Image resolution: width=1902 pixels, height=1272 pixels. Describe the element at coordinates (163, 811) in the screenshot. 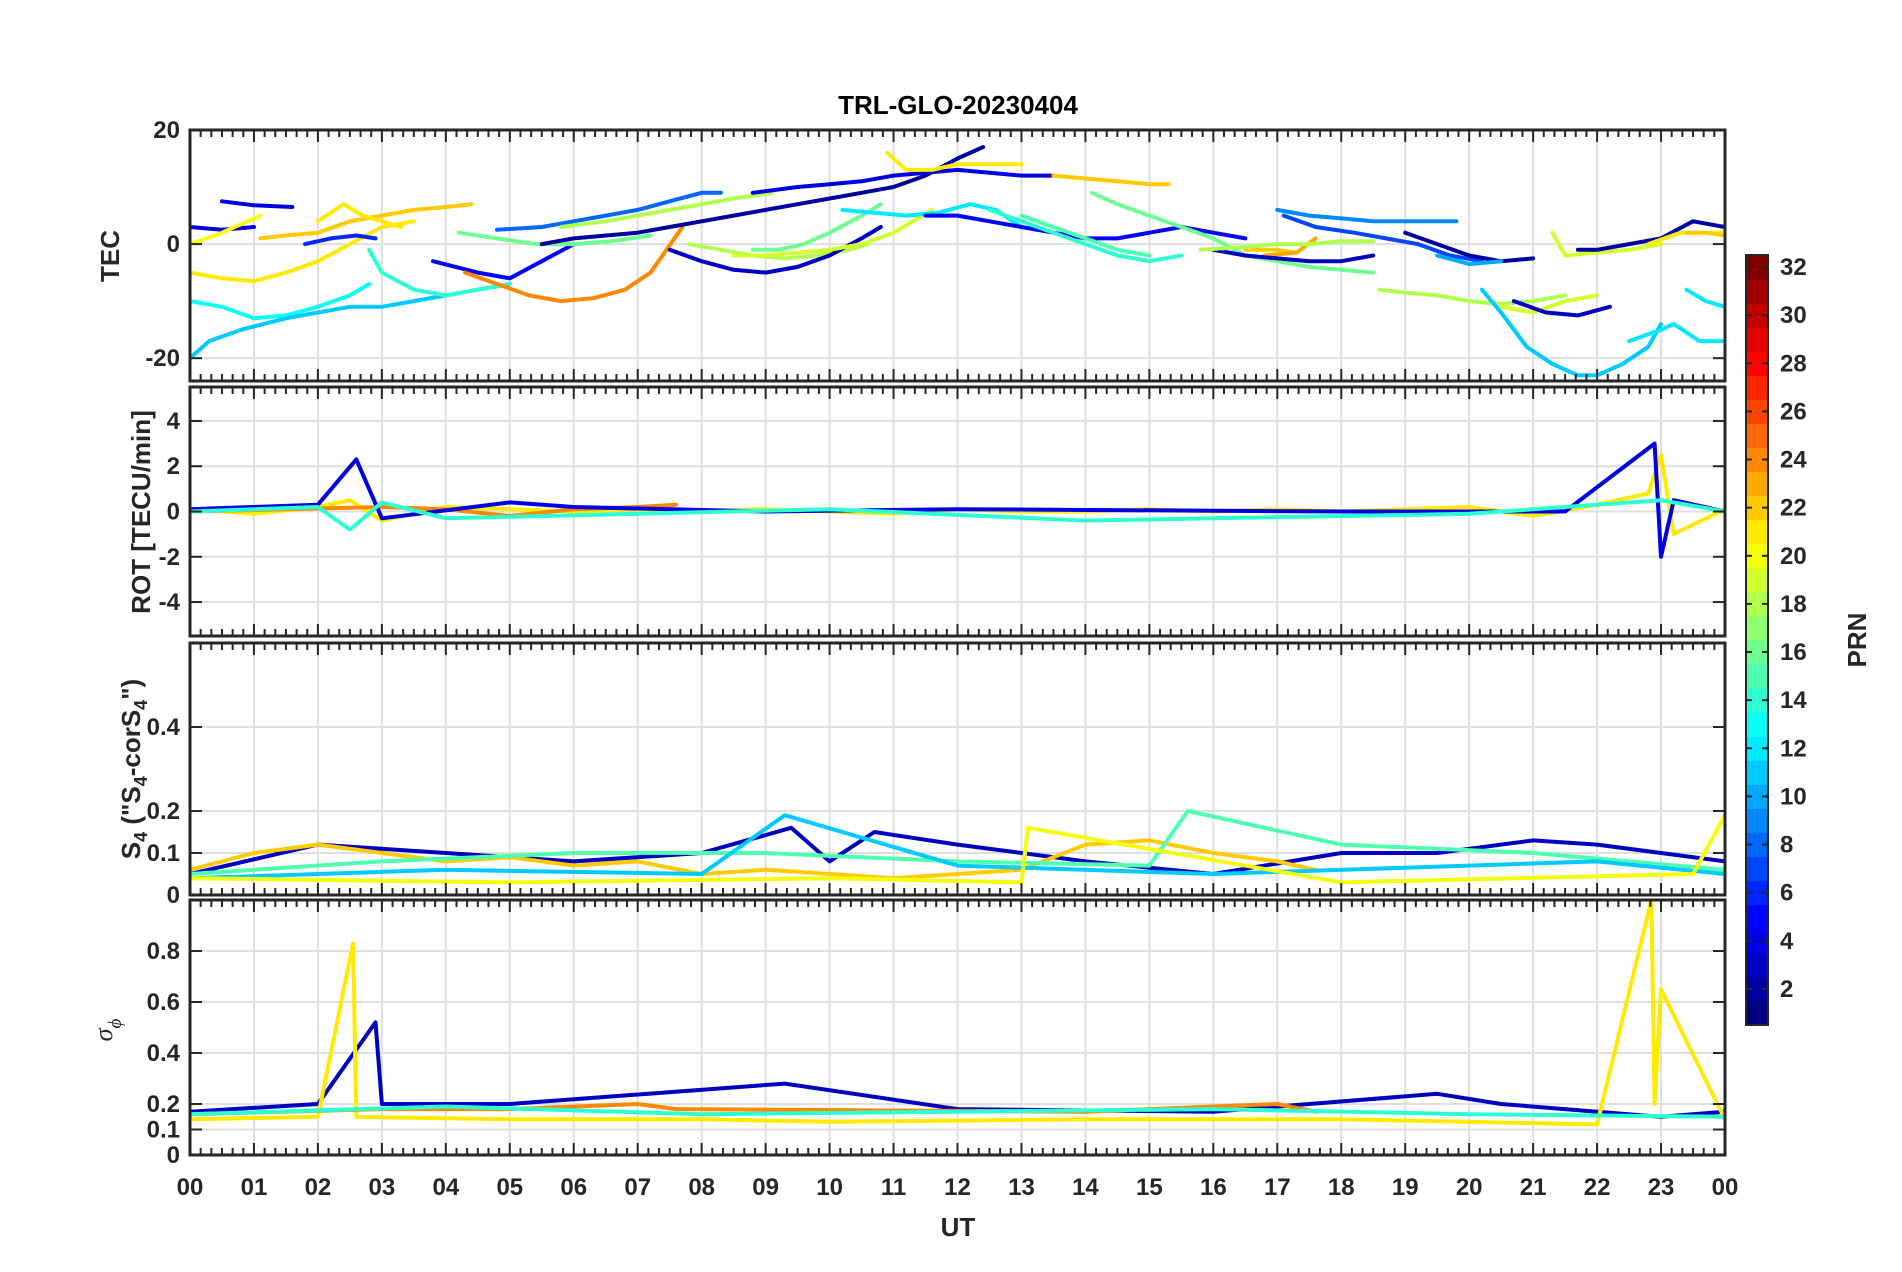

I see `s4-y-tick-label: 0.2` at that location.